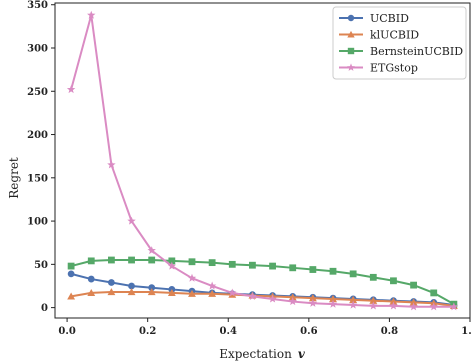 The height and width of the screenshot is (363, 472). I want to click on legend: UCBID klUCBID BernsteinUCBID ETGstop, so click(399, 43).